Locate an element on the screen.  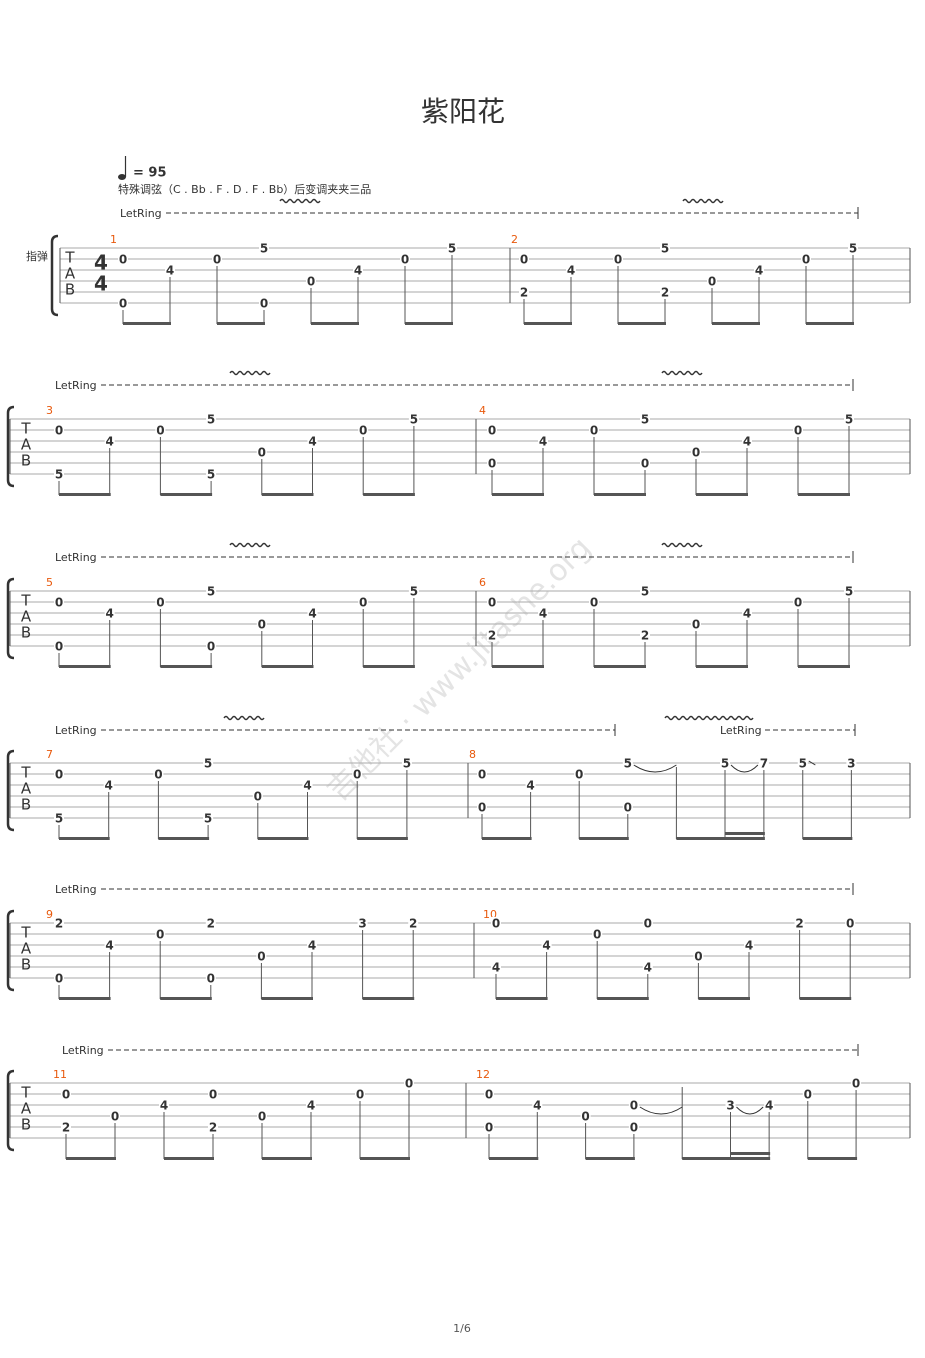
watermark: 吉他社 · www.jitashe.org is located at coordinates (459, 669).